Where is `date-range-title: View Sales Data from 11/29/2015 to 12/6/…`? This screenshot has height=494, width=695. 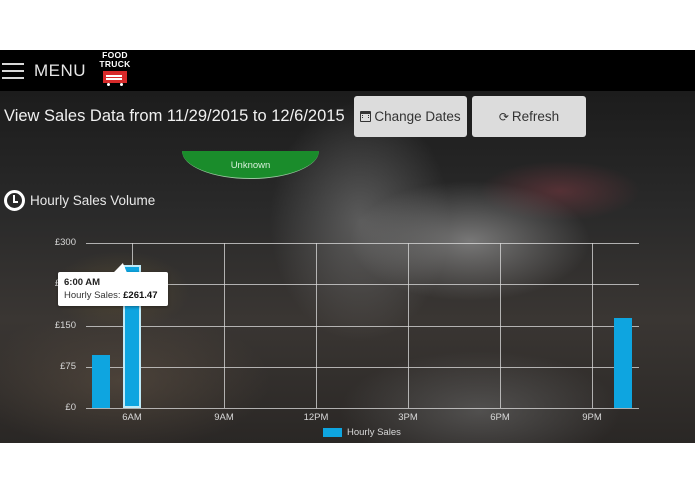
date-range-title: View Sales Data from 11/29/2015 to 12/6/… is located at coordinates (174, 116).